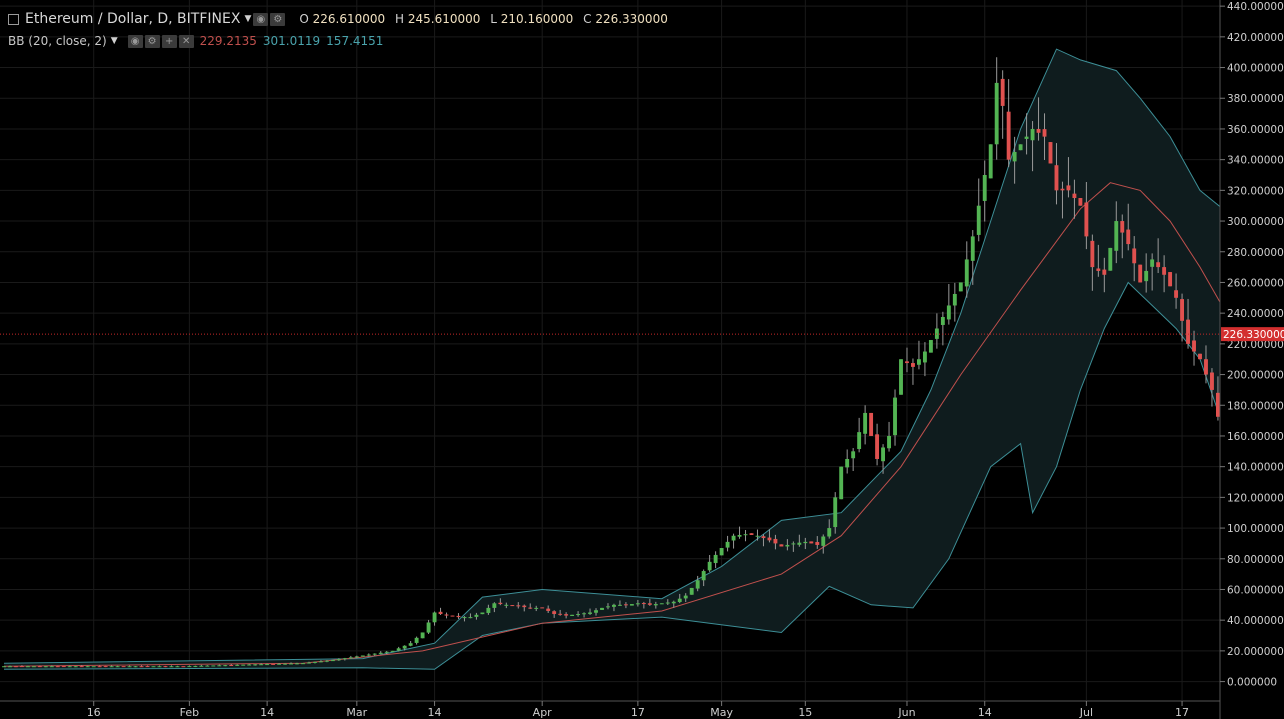 This screenshot has height=719, width=1284. I want to click on y-tick-label: 160.000000, so click(1255, 437).